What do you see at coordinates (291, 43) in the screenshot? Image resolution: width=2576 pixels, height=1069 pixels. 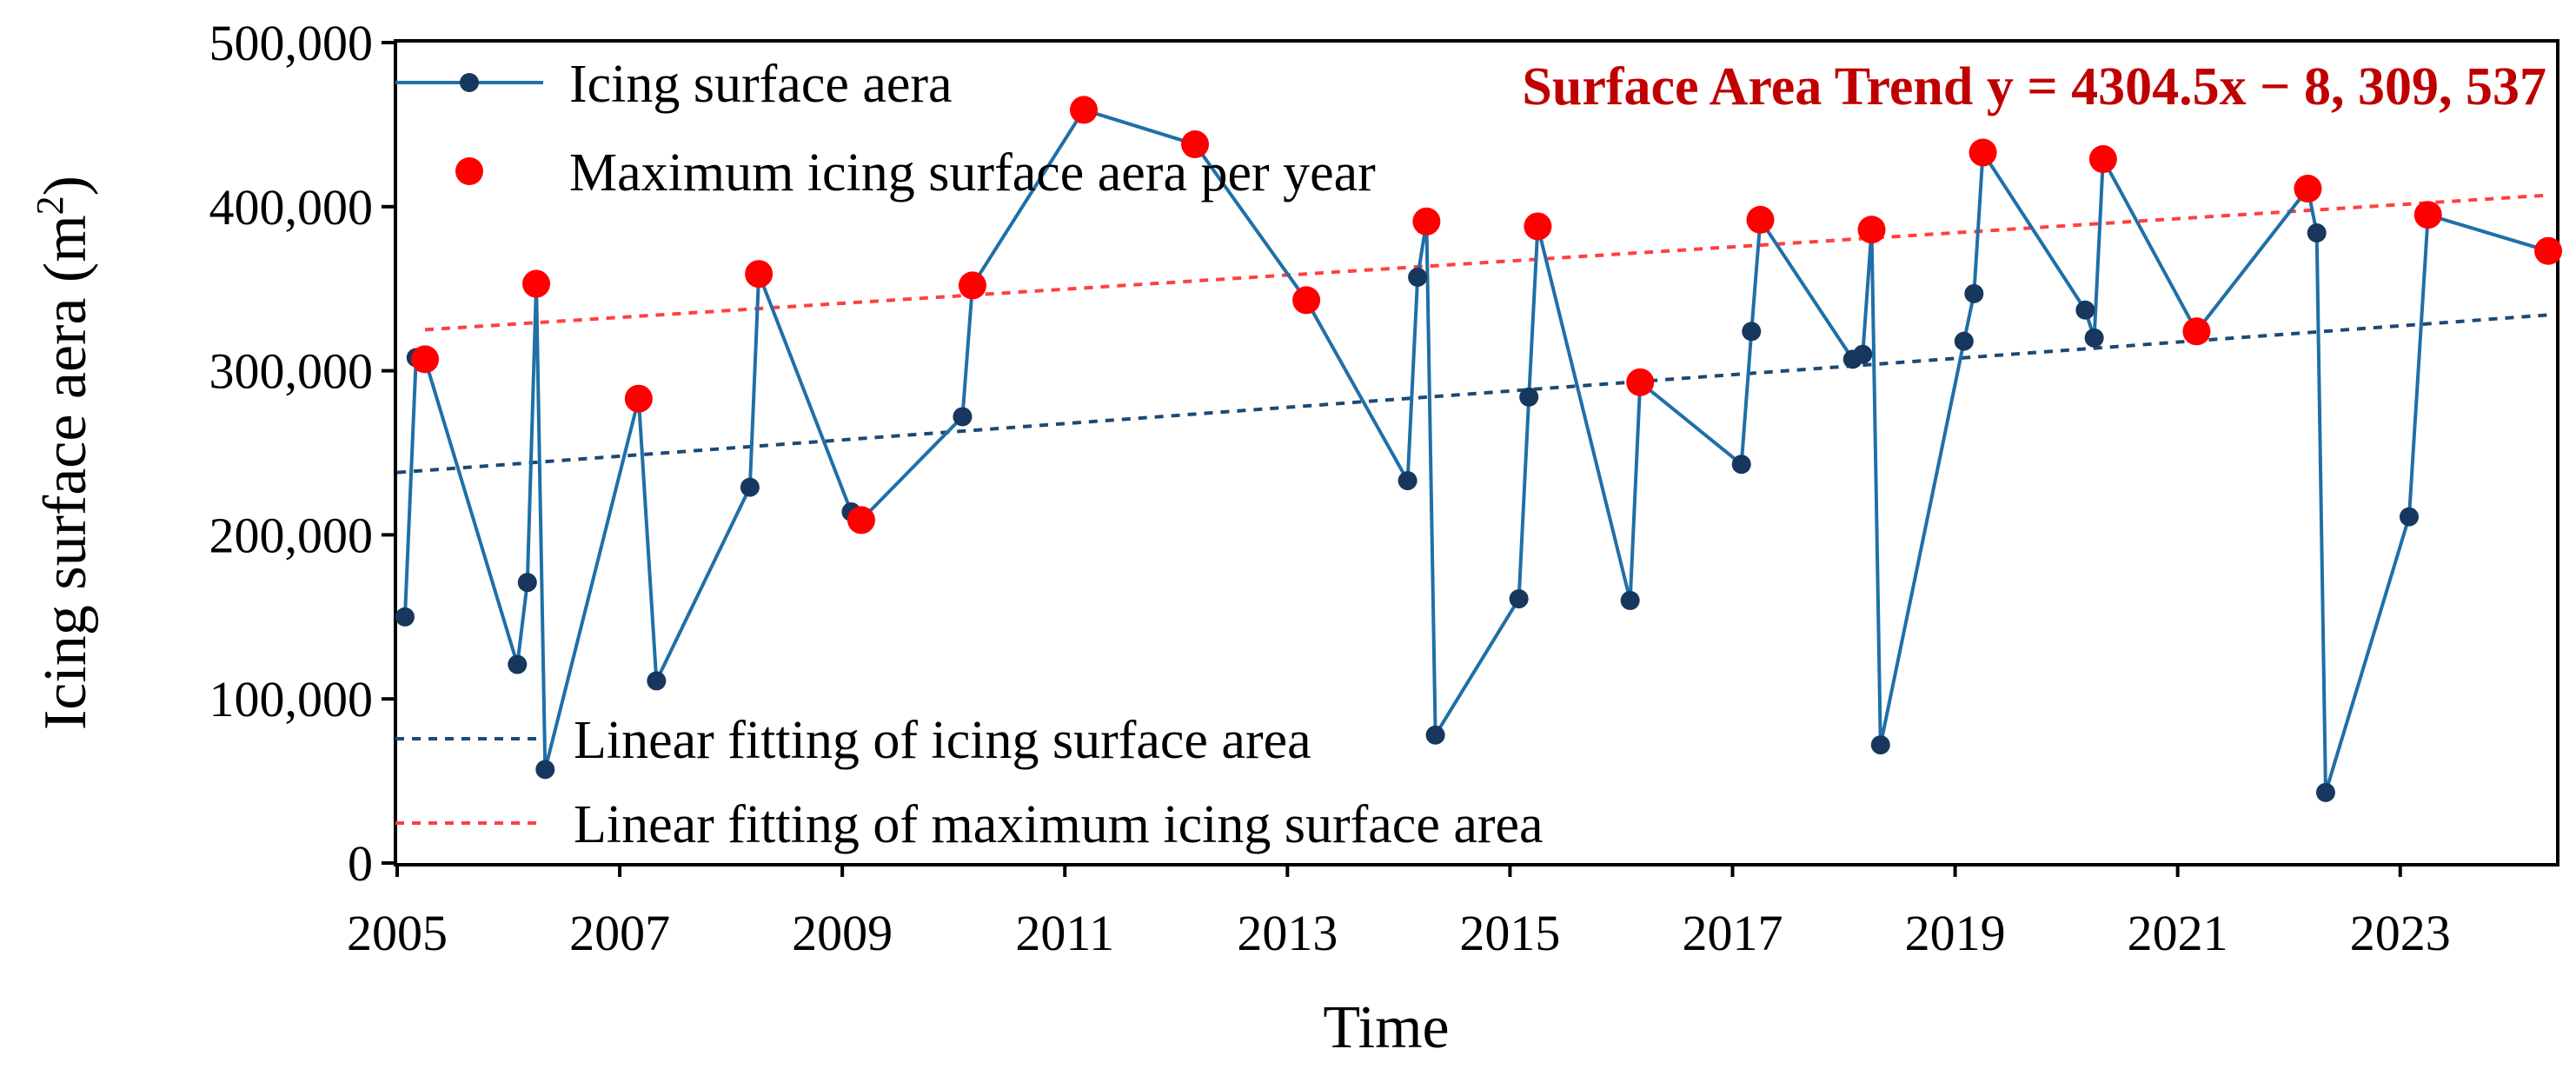 I see `y-tick-label-5: 500,000` at bounding box center [291, 43].